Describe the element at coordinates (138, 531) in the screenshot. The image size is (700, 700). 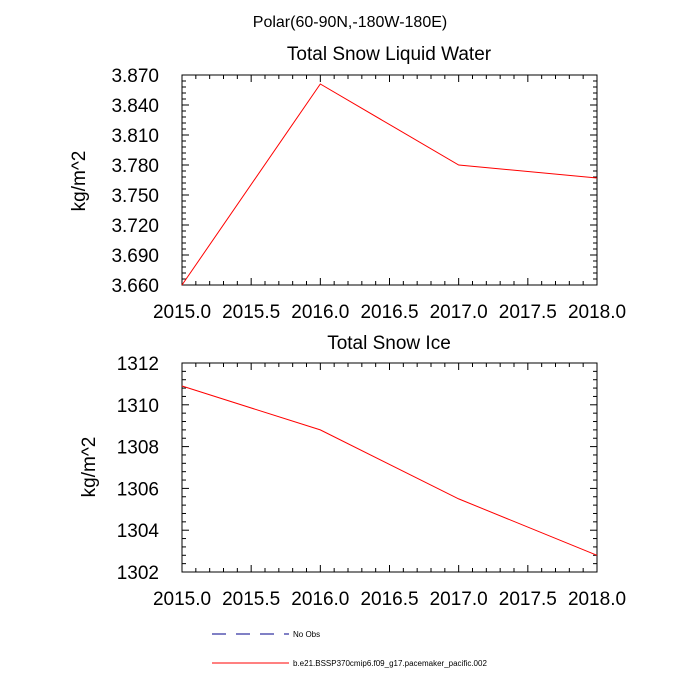
I see `y-tick-label: 1304` at that location.